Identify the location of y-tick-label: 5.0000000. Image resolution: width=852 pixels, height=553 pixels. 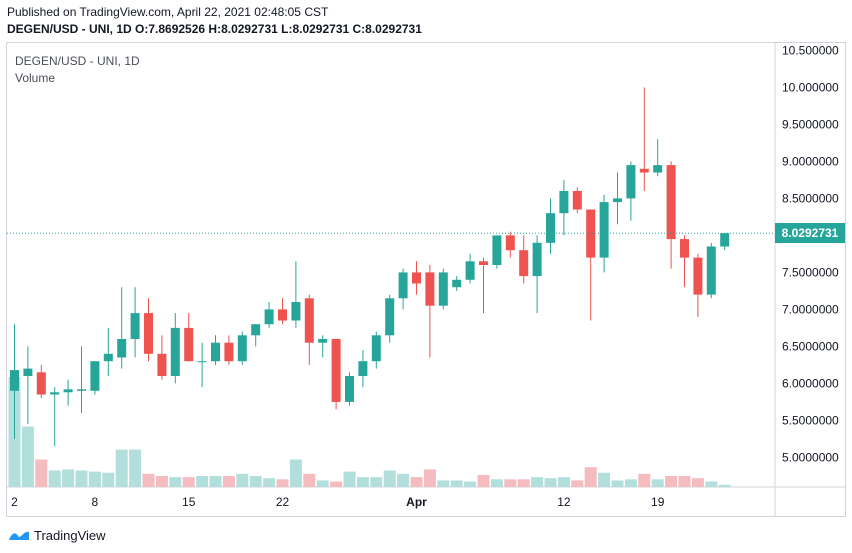
(810, 457).